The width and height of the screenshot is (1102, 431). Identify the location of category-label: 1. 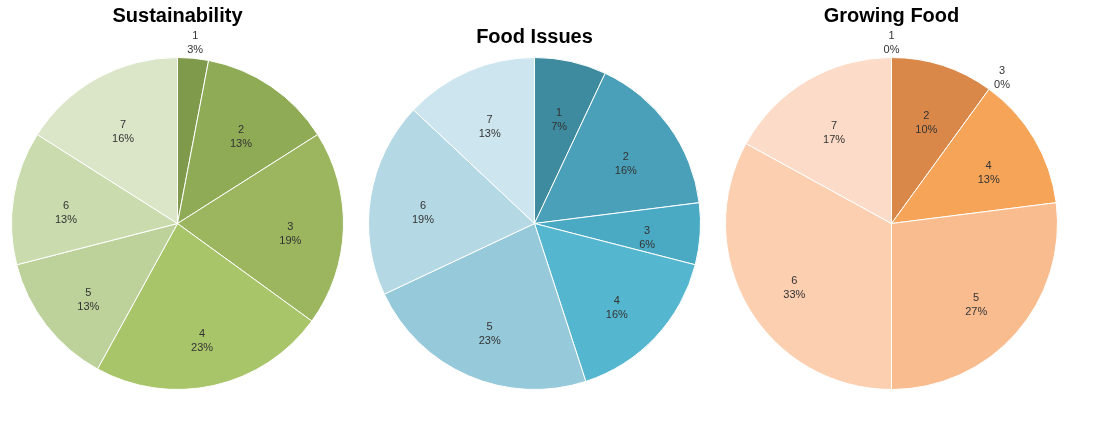
(891, 34).